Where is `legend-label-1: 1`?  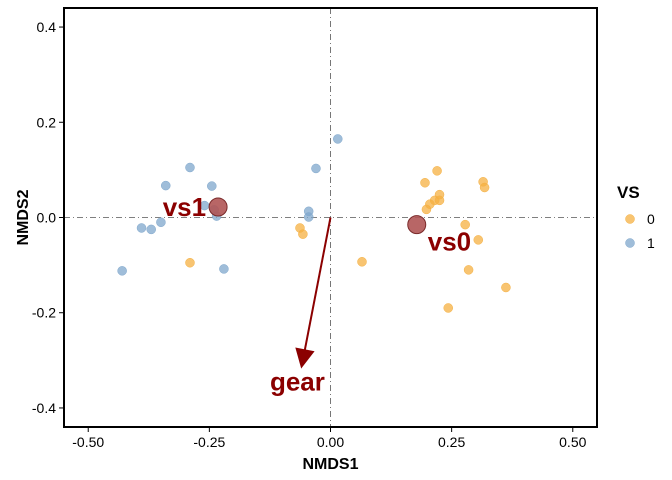 legend-label-1: 1 is located at coordinates (651, 243).